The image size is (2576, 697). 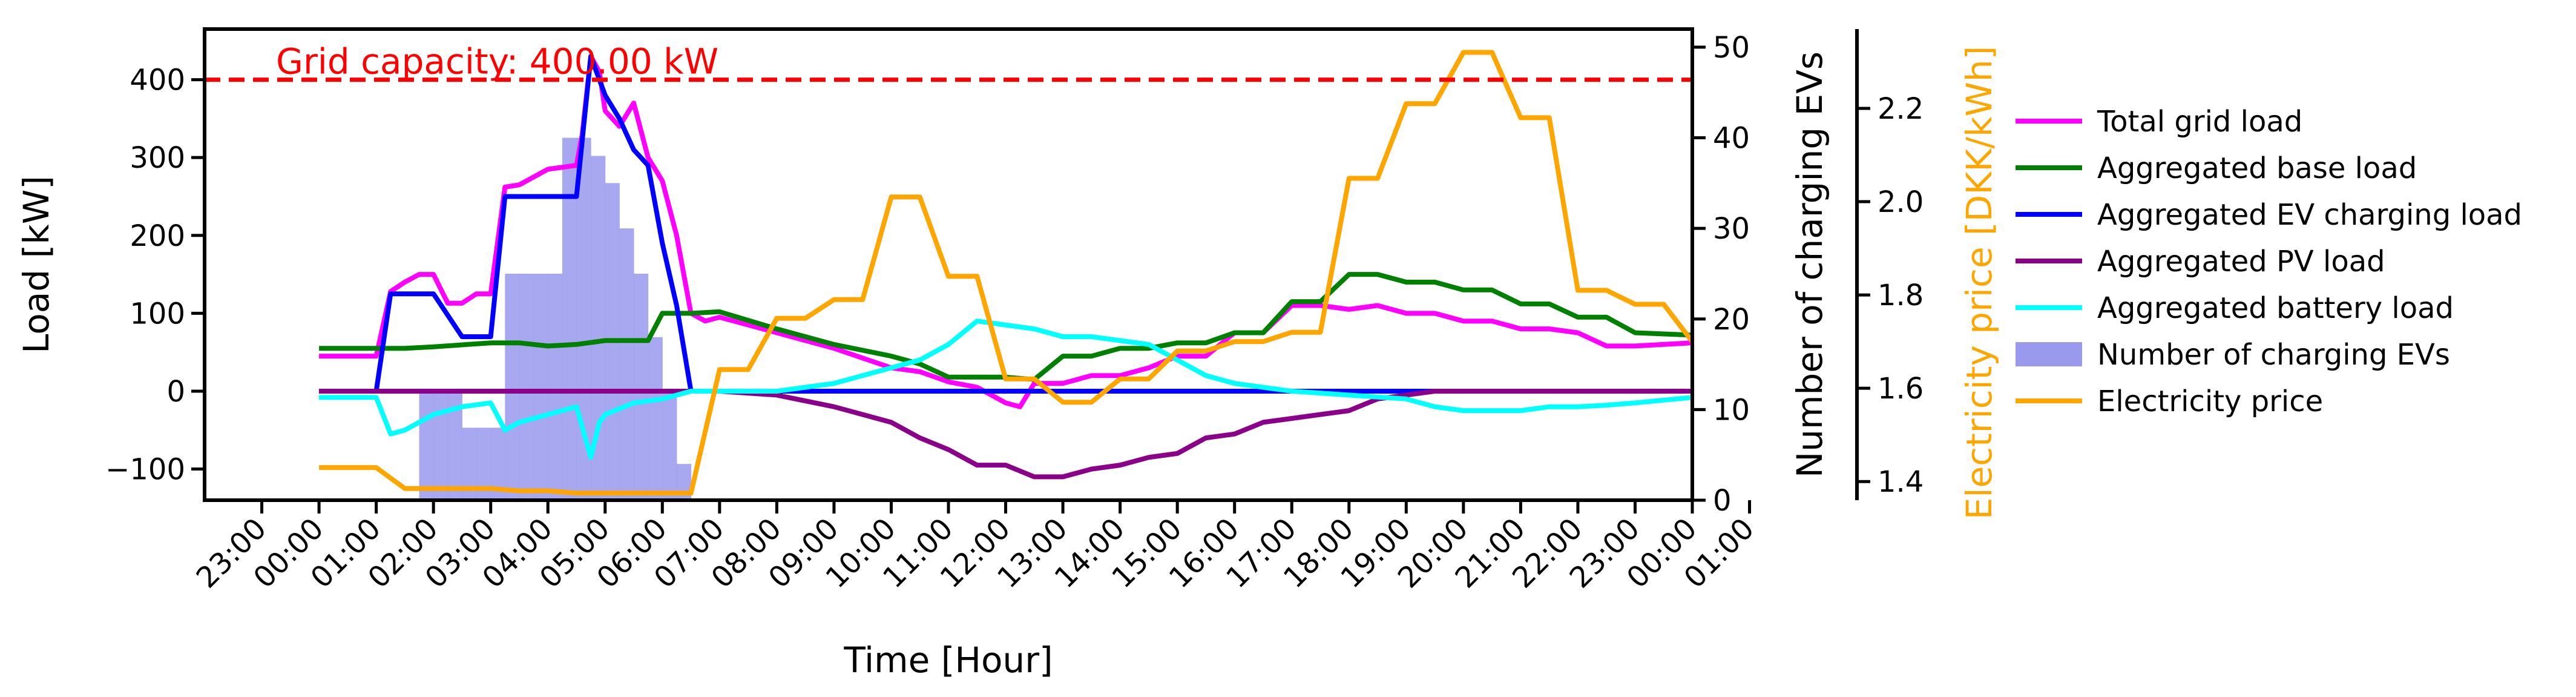 I want to click on series-line-aggregated-battery-load, so click(x=1006, y=390).